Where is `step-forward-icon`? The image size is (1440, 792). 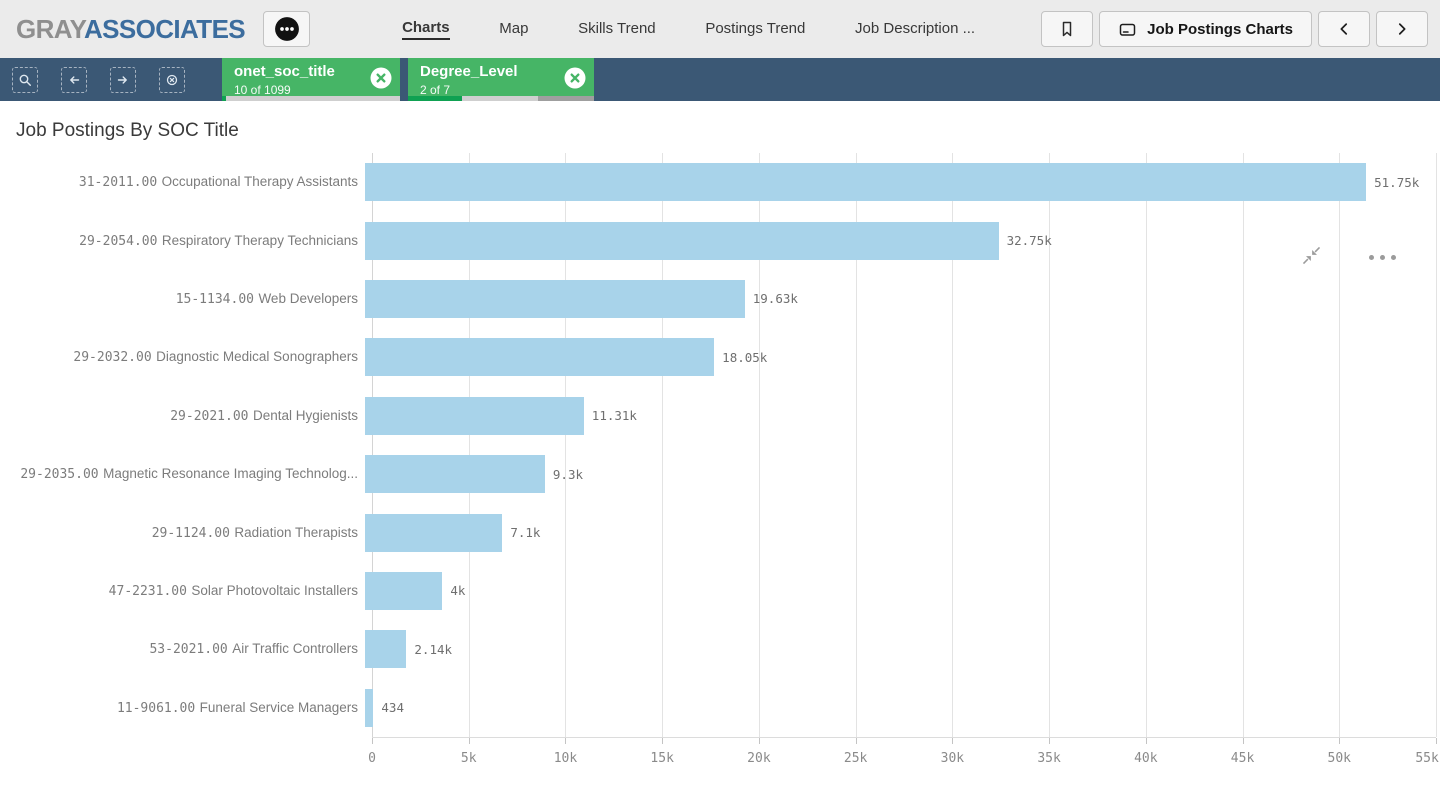 step-forward-icon is located at coordinates (123, 79).